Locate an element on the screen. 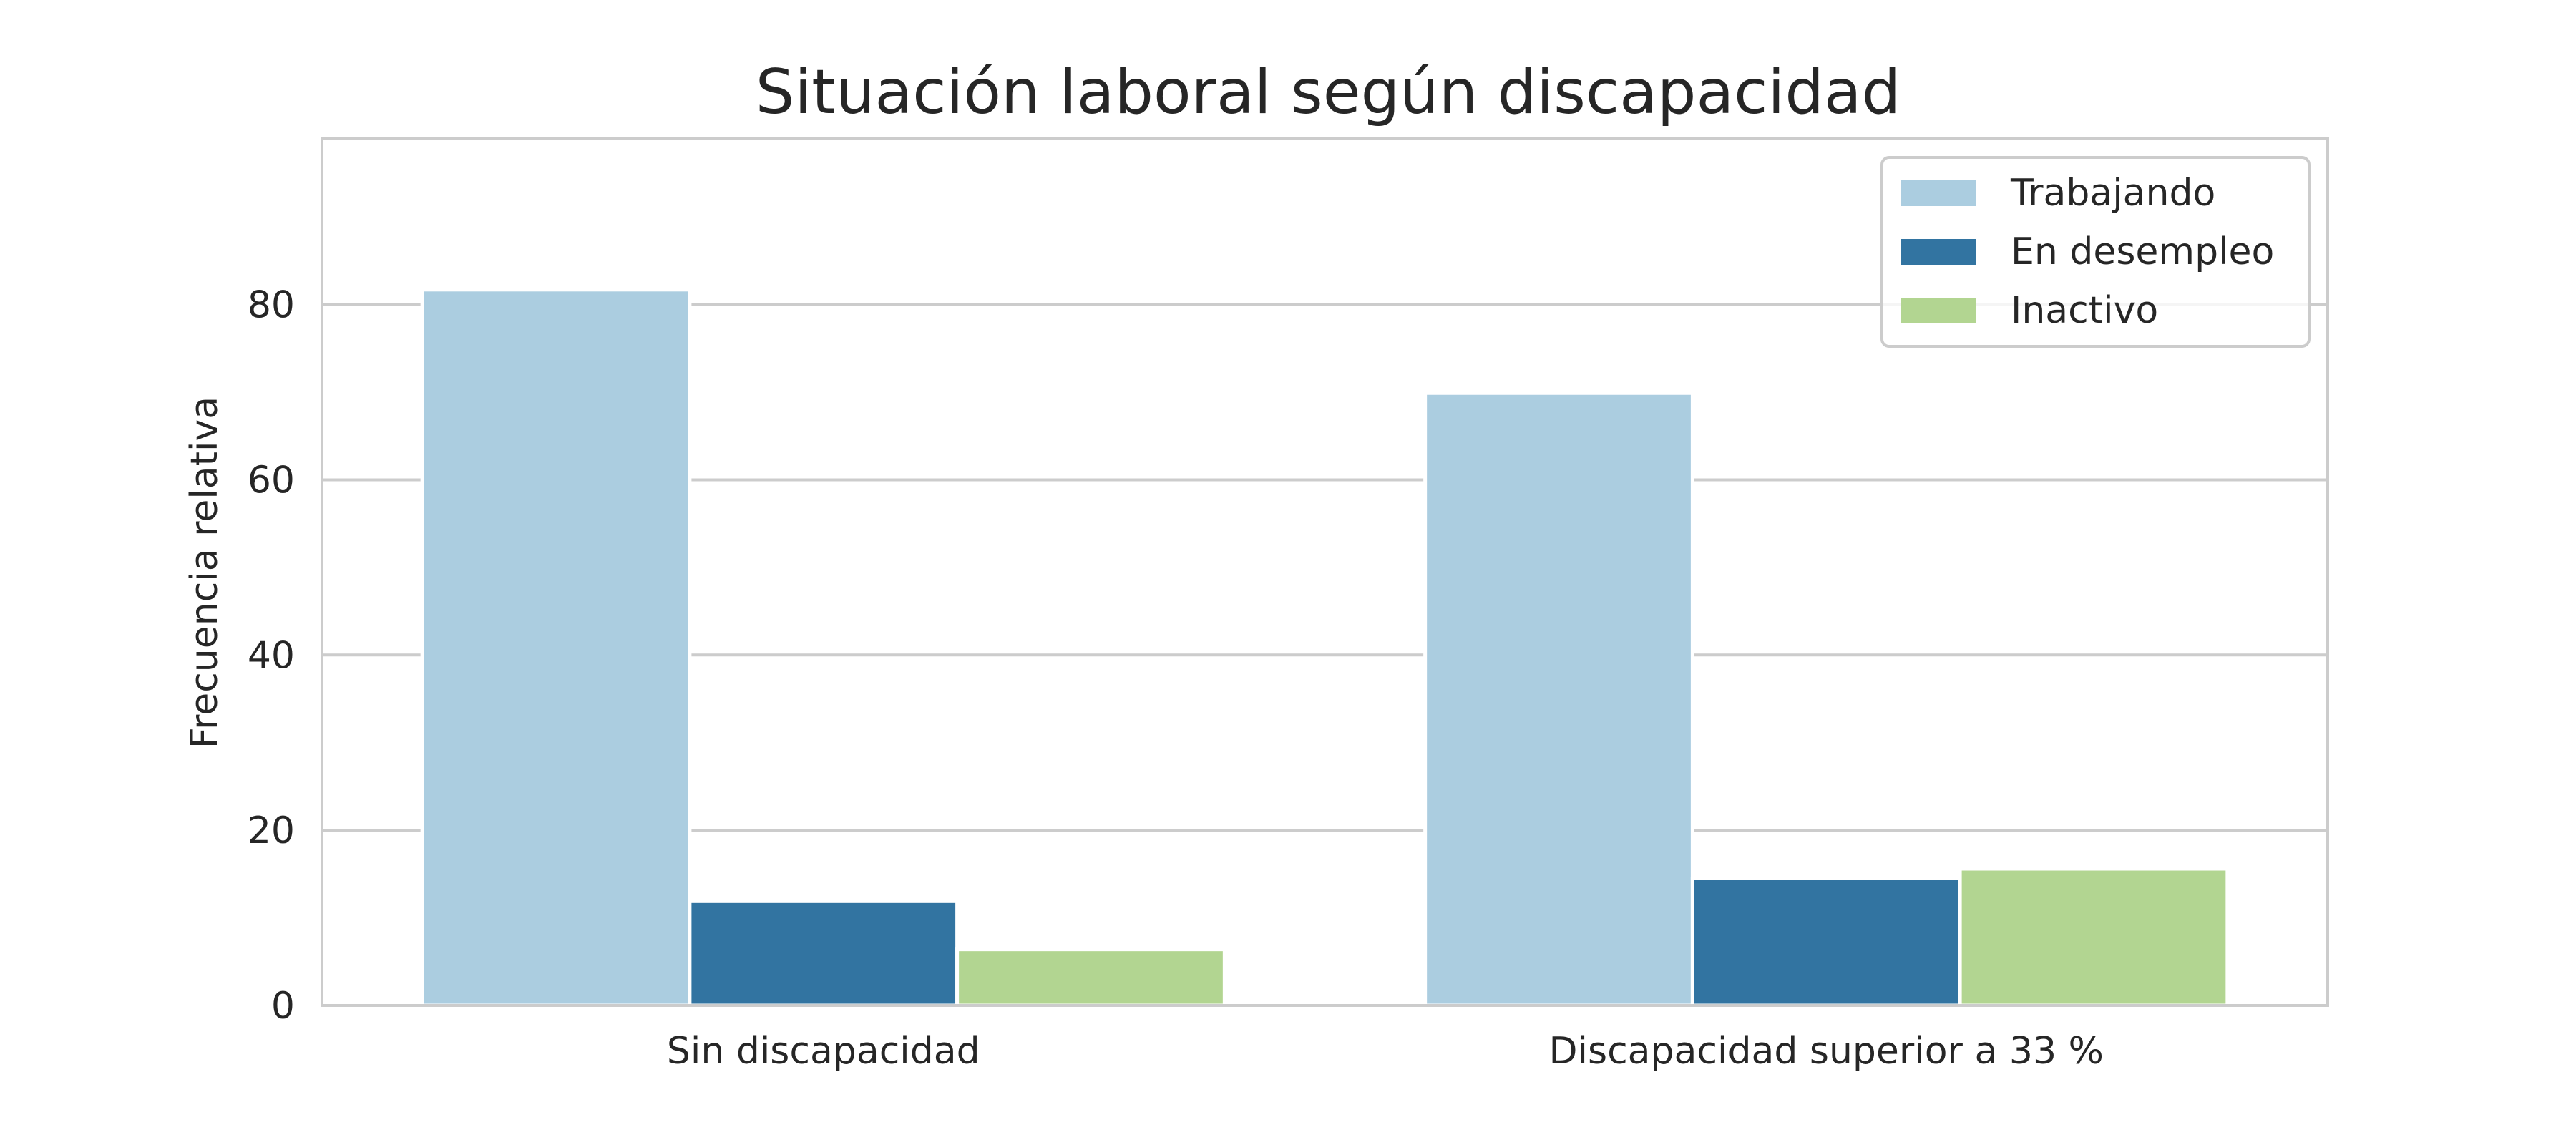 The height and width of the screenshot is (1145, 2576). y-tick-label: 40 is located at coordinates (271, 655).